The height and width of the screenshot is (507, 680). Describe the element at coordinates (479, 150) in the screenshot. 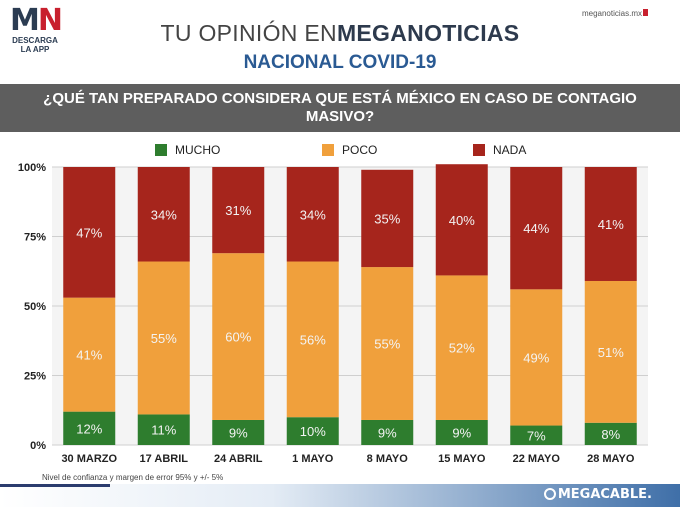

I see `legend-swatch-nada` at that location.